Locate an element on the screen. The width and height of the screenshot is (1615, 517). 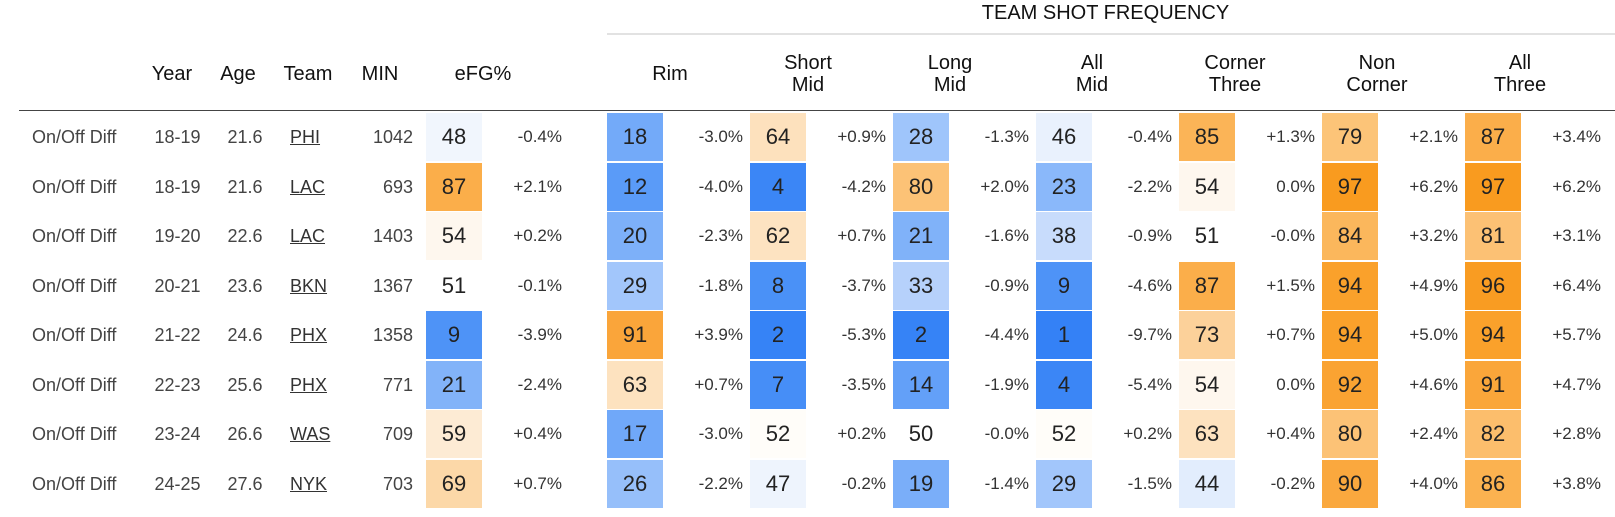
long-mid-diff: -1.3% is located at coordinates (1006, 136).